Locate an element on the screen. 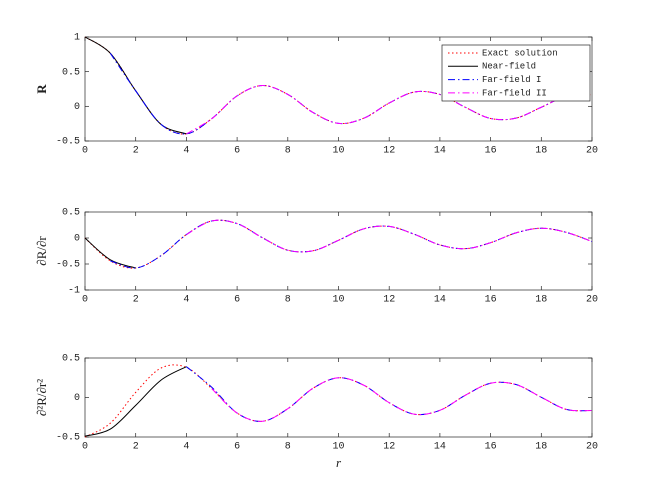 The height and width of the screenshot is (491, 654). y-axis-label: ∂²R/∂r² is located at coordinates (41, 397).